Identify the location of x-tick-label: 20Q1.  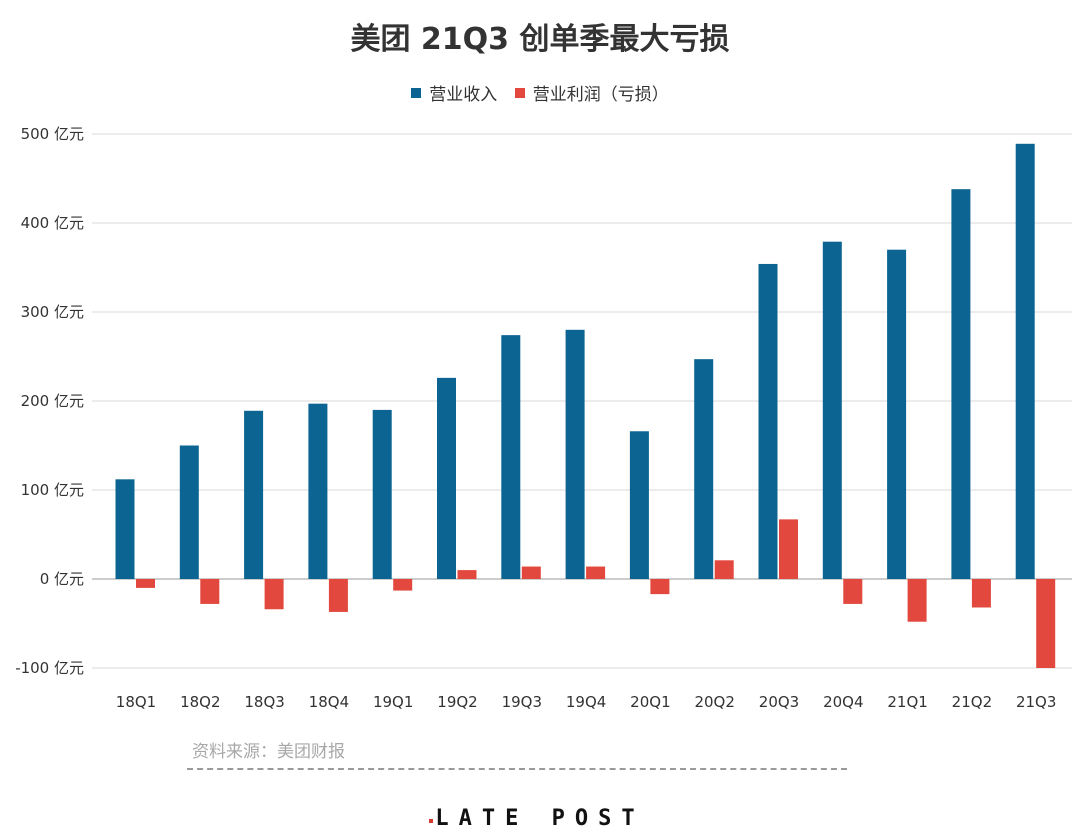
(650, 702).